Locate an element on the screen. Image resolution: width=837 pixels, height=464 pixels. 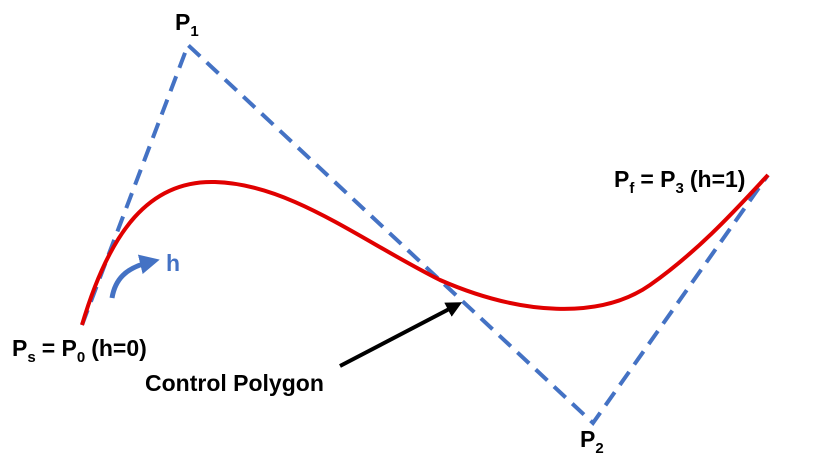
label-p1: P1 is located at coordinates (187, 24).